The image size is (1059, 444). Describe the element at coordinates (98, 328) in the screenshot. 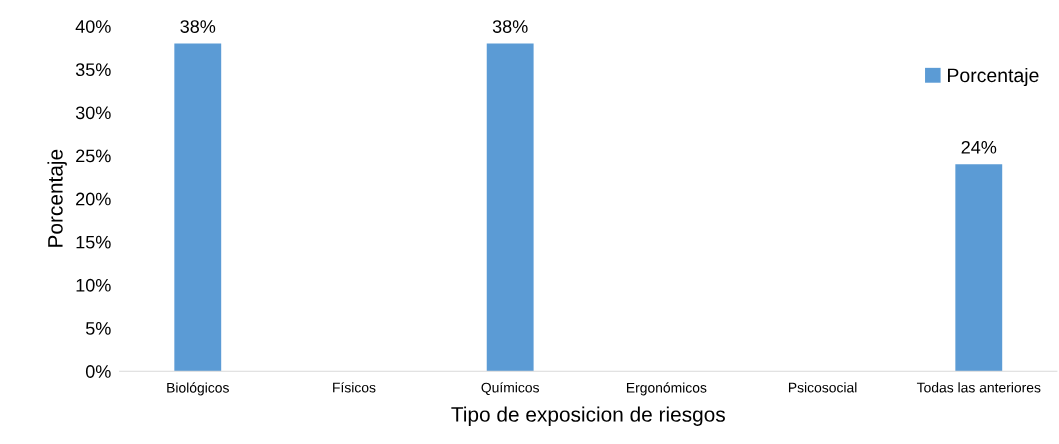

I see `y-tick-label: 5%` at that location.